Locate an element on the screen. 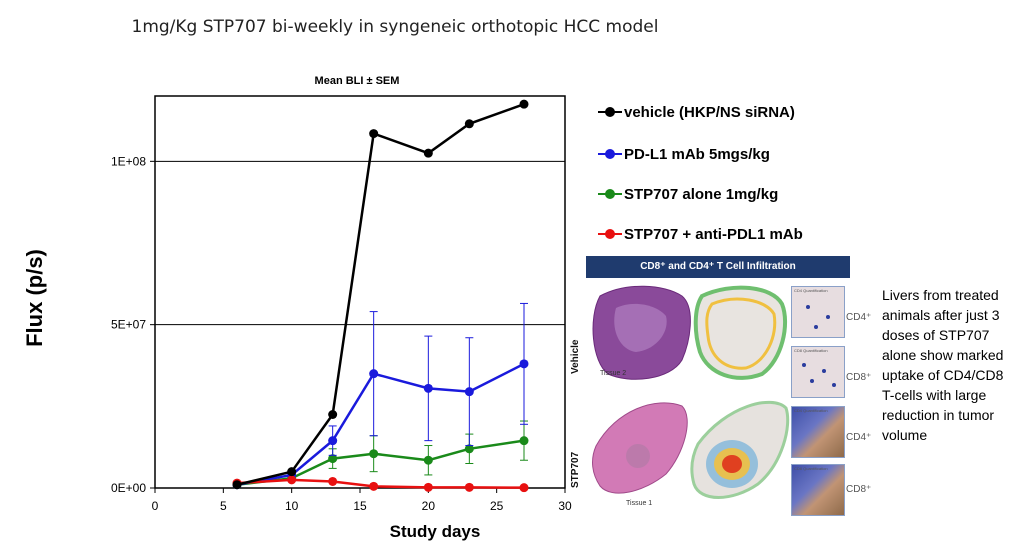  x-axis-ticks: 0 5 10 15 20 25 30 is located at coordinates (362, 500).